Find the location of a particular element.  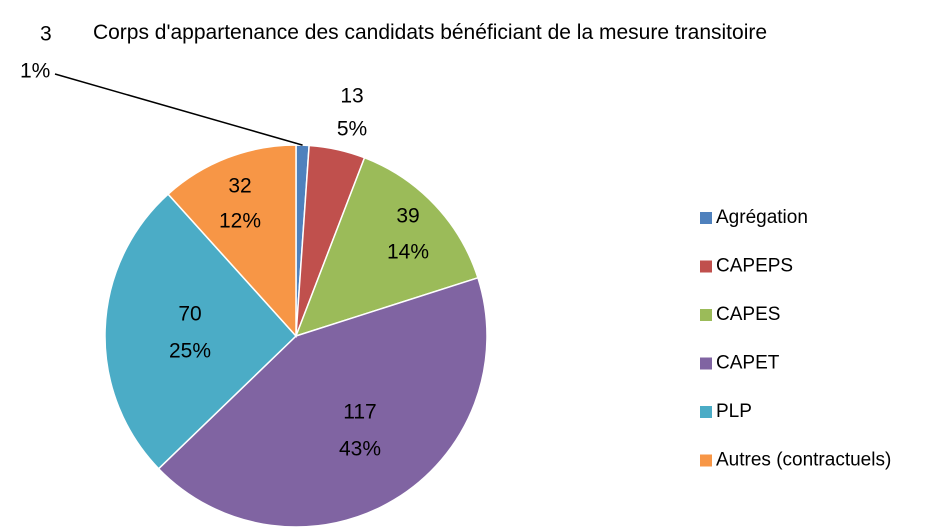

data-label: 3 is located at coordinates (46, 34).